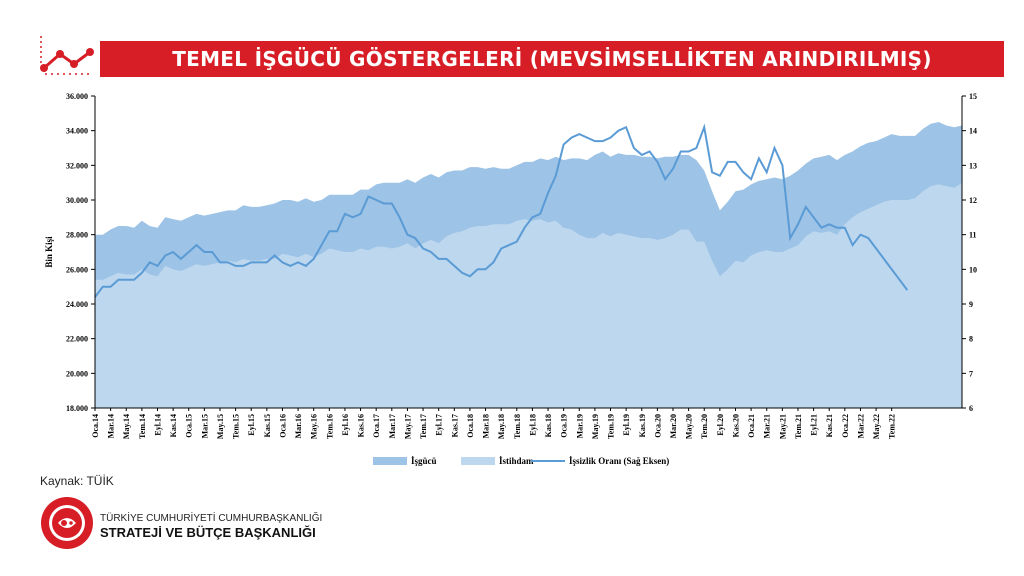 This screenshot has width=1024, height=576. Describe the element at coordinates (407, 426) in the screenshot. I see `x-tick-label: May.17` at that location.